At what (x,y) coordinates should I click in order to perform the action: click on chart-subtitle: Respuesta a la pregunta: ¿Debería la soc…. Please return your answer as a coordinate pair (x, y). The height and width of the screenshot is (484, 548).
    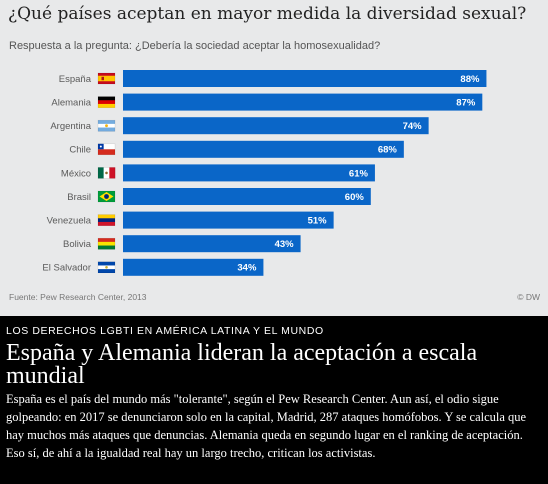
    Looking at the image, I should click on (195, 46).